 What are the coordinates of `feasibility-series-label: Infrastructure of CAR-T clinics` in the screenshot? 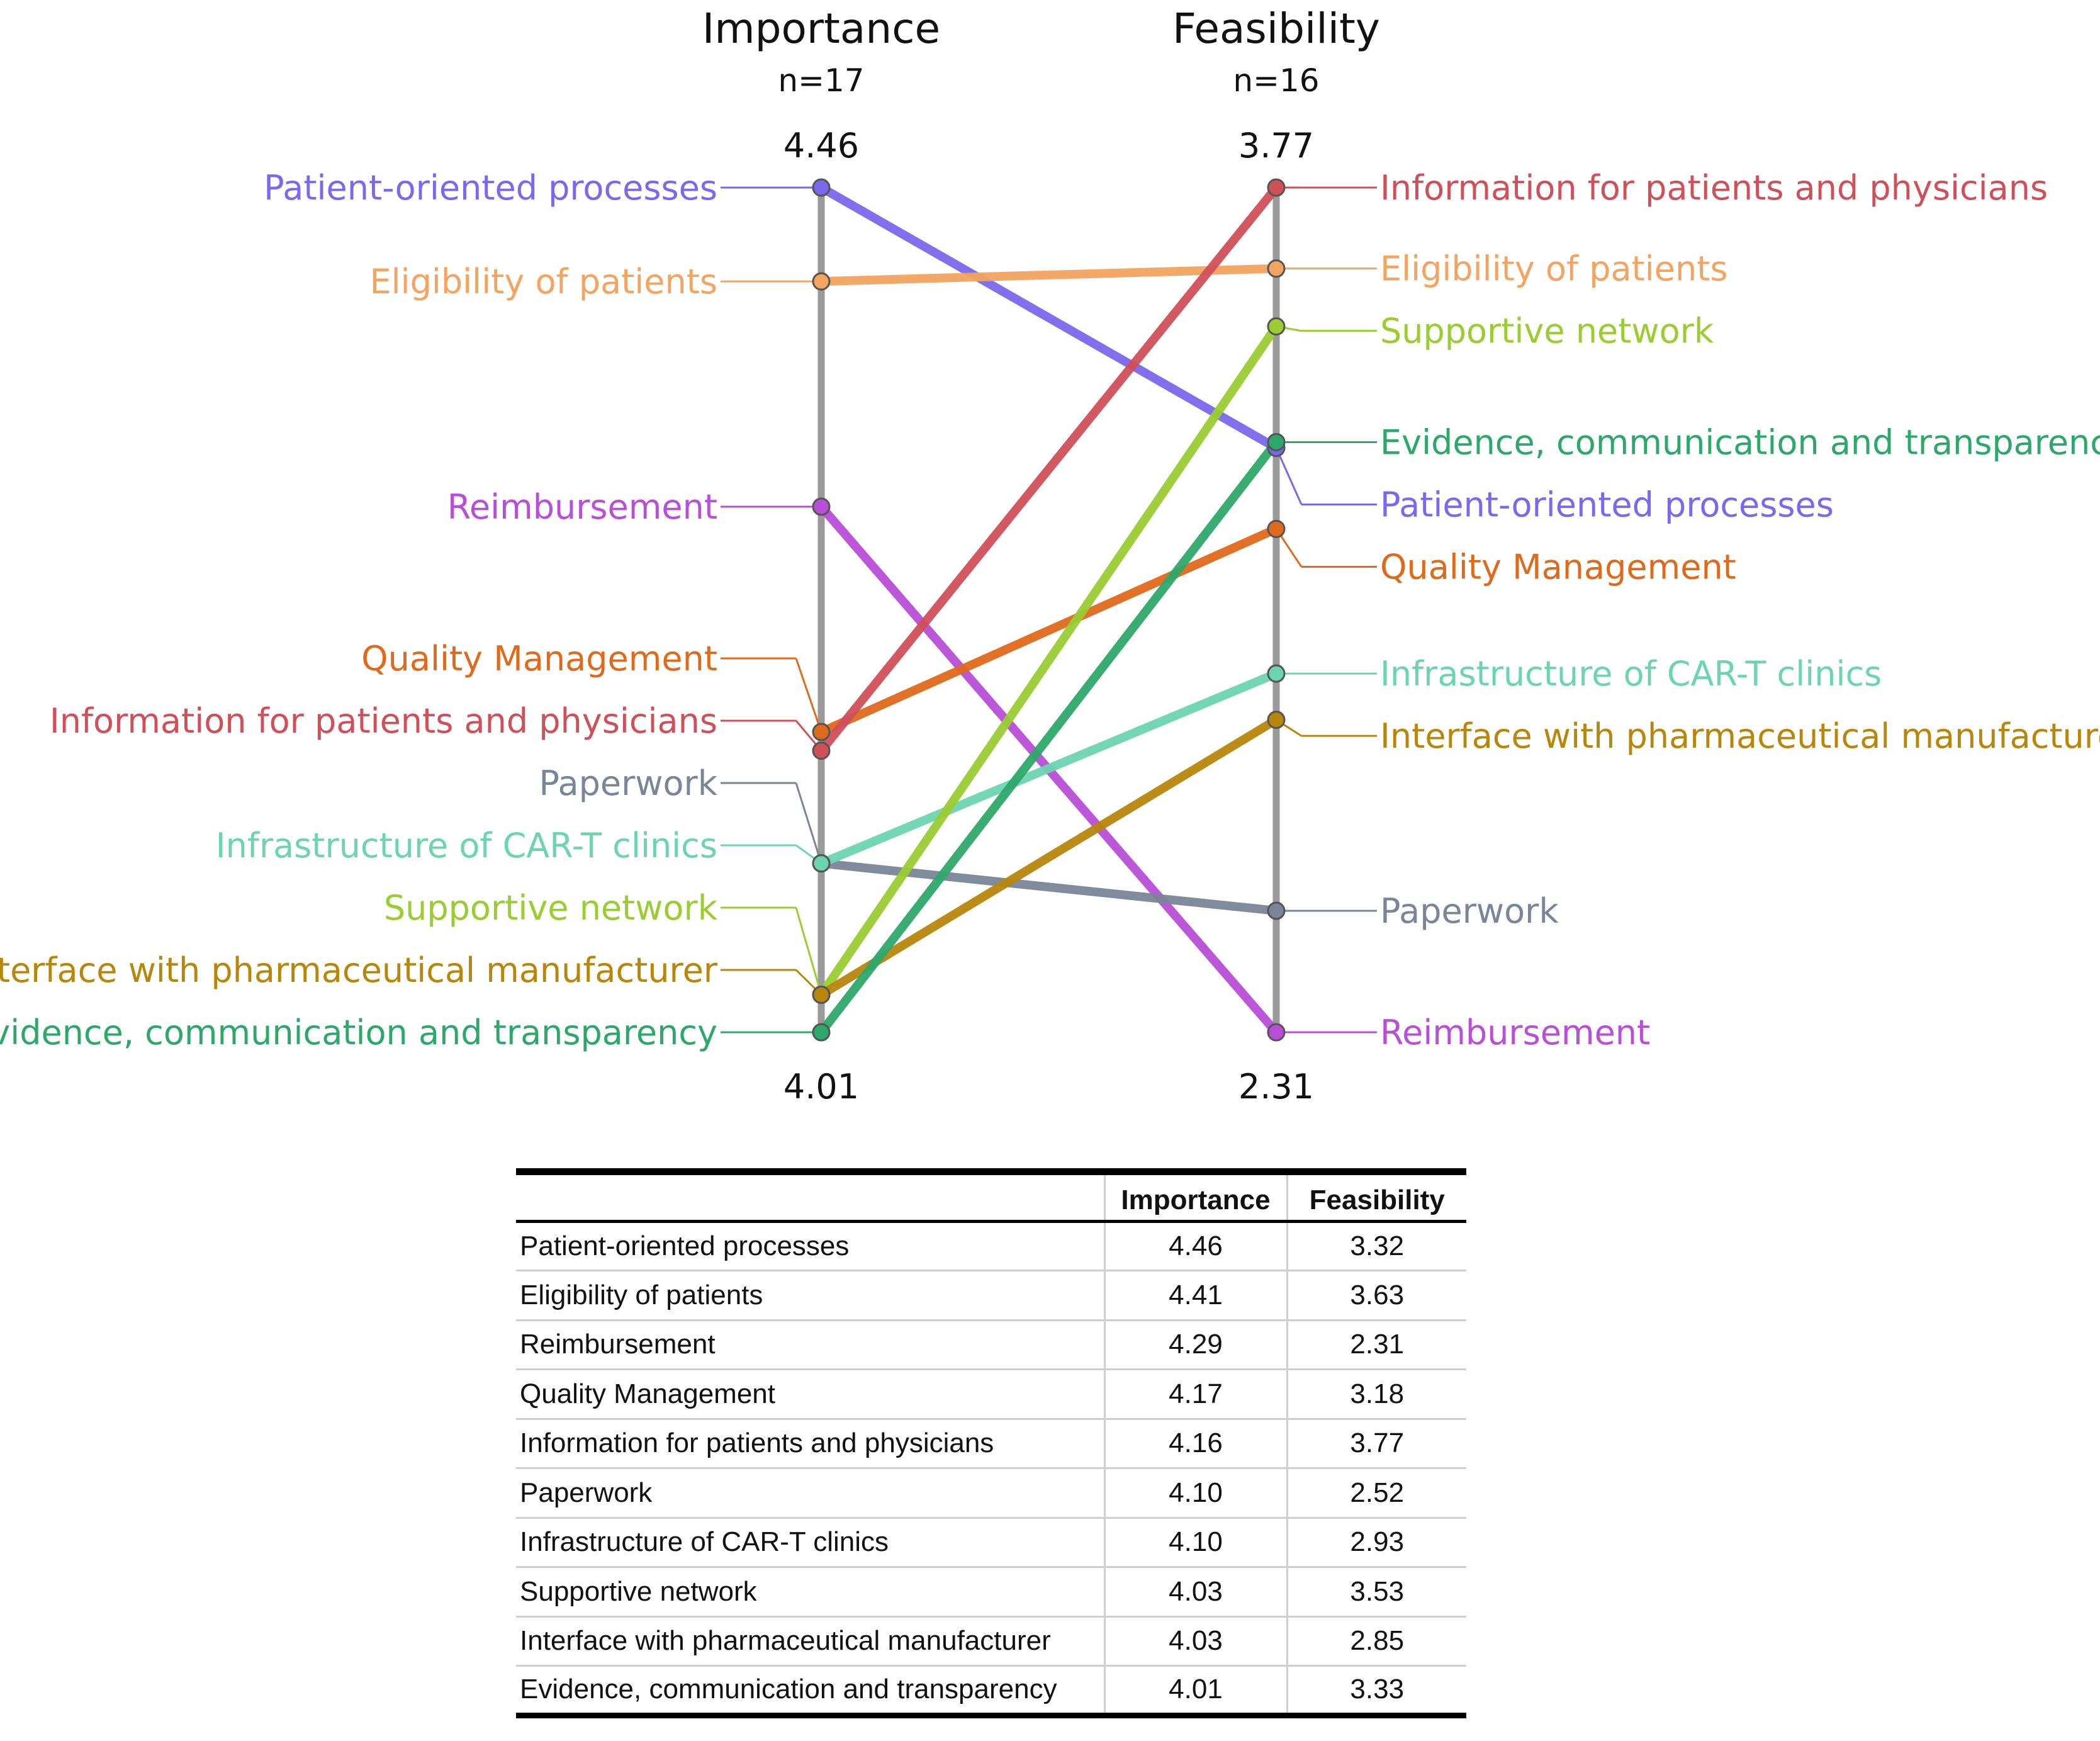 It's located at (1631, 674).